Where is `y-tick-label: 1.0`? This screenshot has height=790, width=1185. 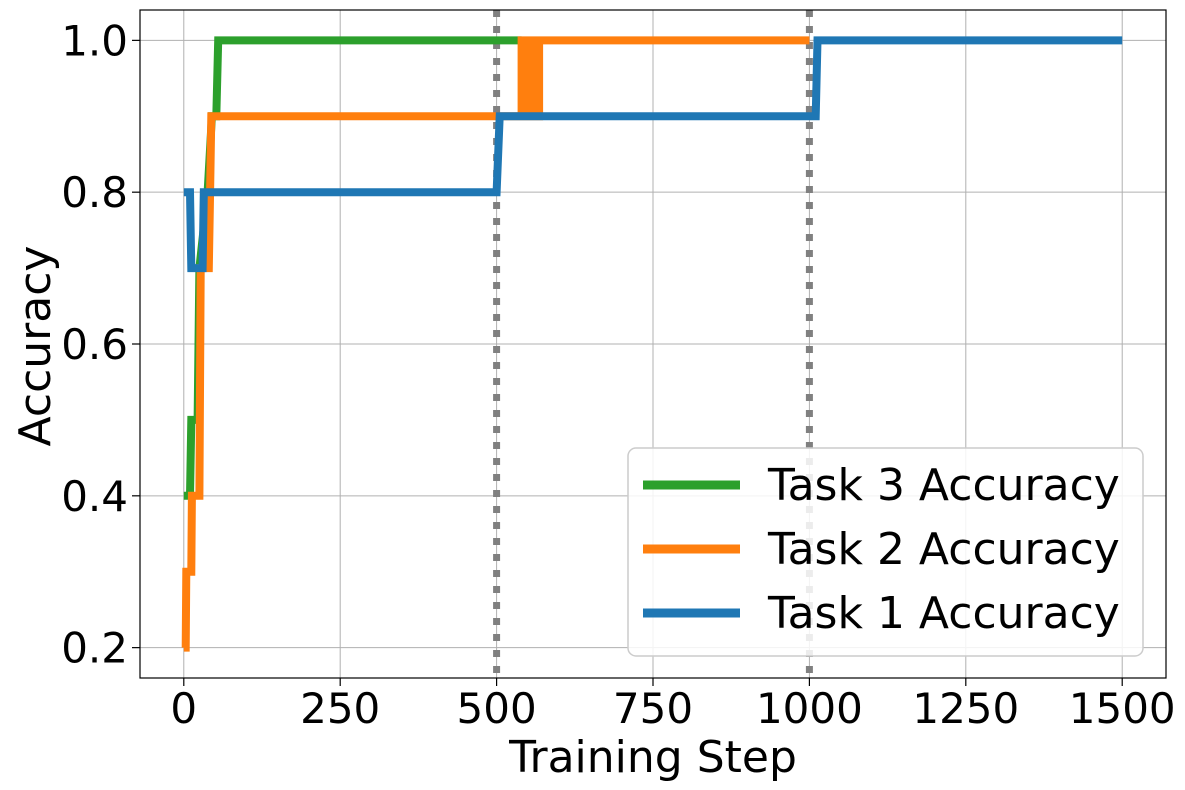
y-tick-label: 1.0 is located at coordinates (94, 40).